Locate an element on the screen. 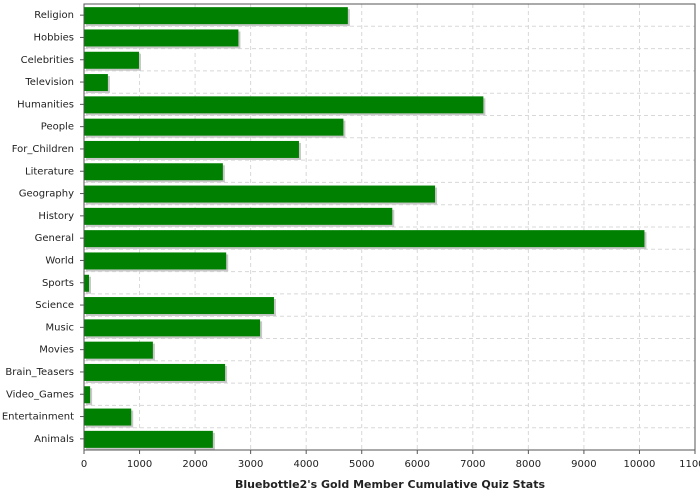 The image size is (700, 500). x-tick-label: 7000 is located at coordinates (472, 464).